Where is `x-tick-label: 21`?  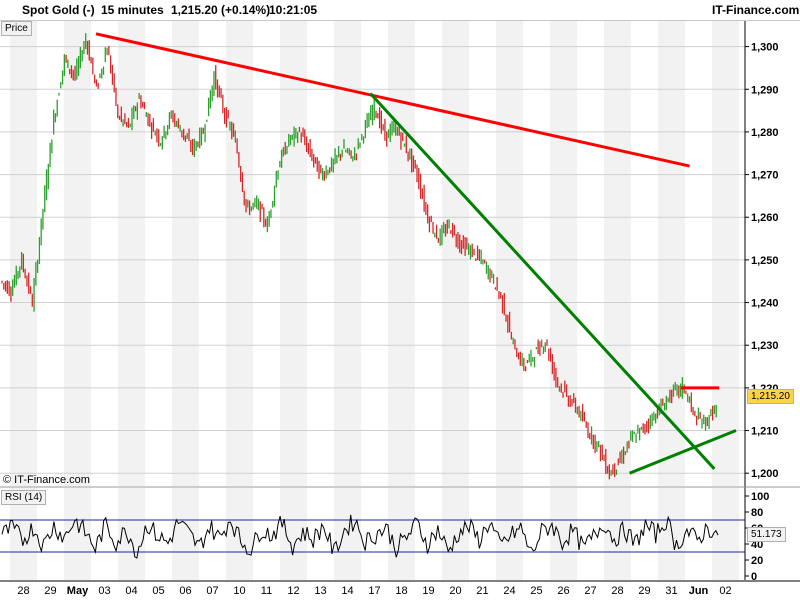
x-tick-label: 21 is located at coordinates (482, 591).